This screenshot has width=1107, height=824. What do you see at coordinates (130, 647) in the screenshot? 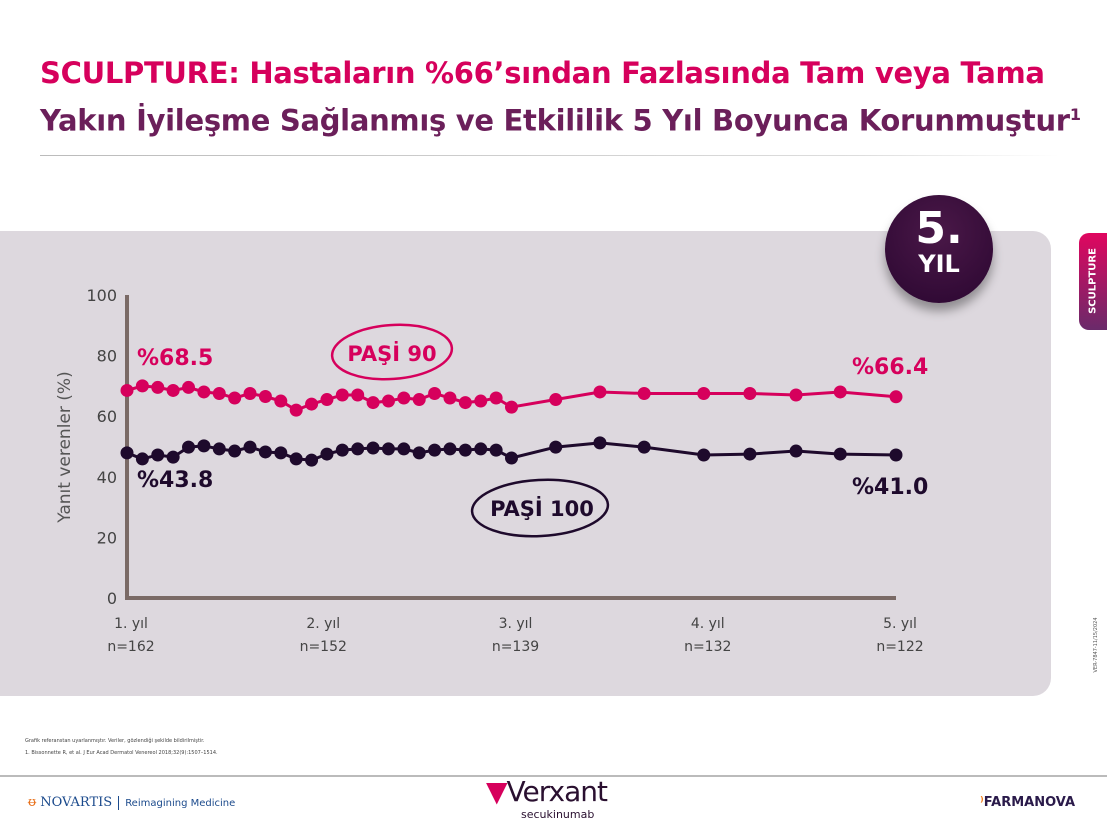
I see `x-tick-n: n=162` at bounding box center [130, 647].